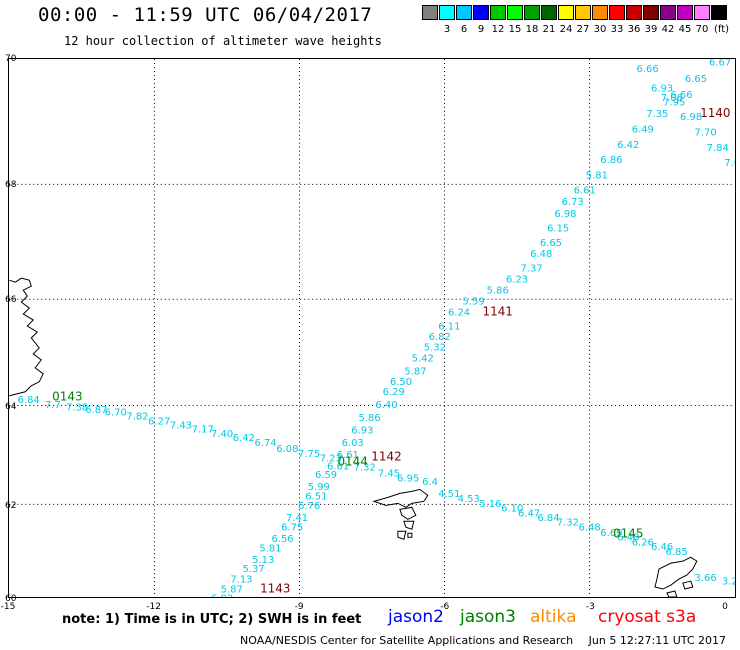 This screenshot has height=650, width=740. Describe the element at coordinates (558, 228) in the screenshot. I see `wave-height-value: 6.15` at that location.